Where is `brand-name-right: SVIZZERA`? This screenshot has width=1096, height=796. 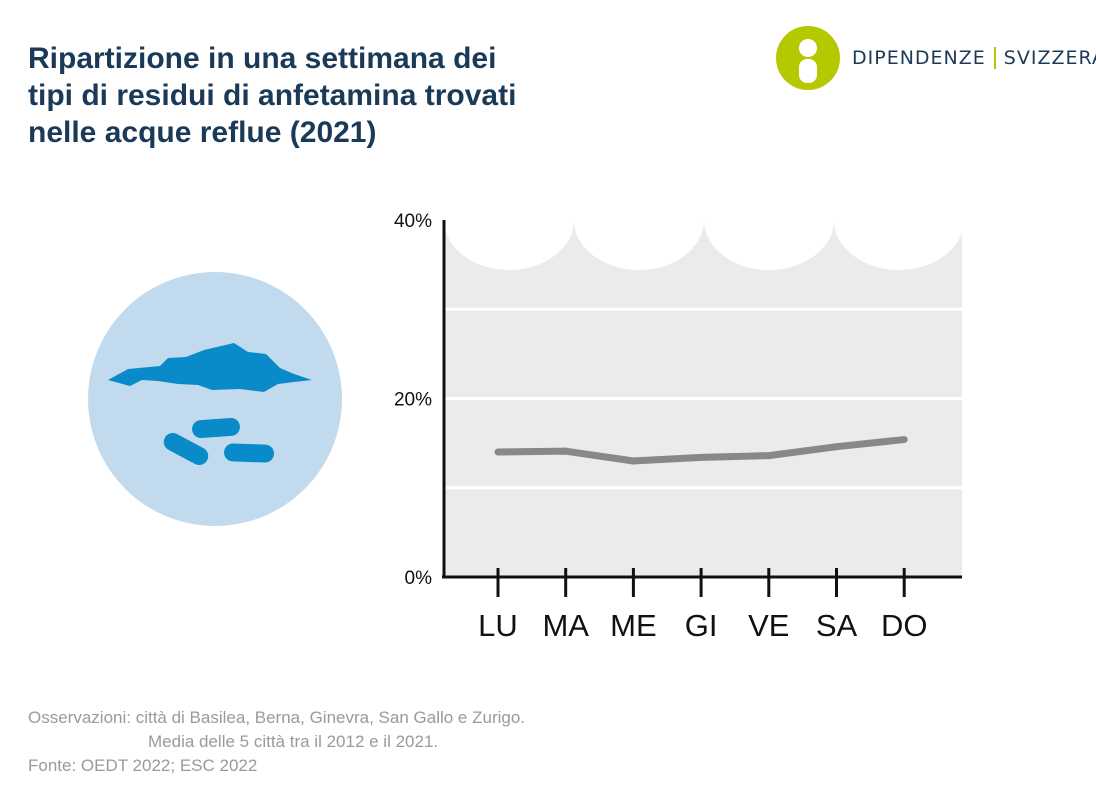
brand-name-right: SVIZZERA is located at coordinates (1049, 58).